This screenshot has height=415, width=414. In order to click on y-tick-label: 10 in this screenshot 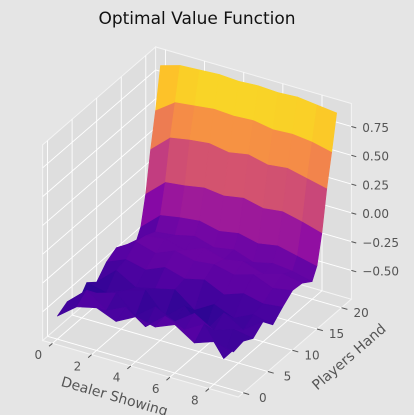, I will do `click(311, 355)`.